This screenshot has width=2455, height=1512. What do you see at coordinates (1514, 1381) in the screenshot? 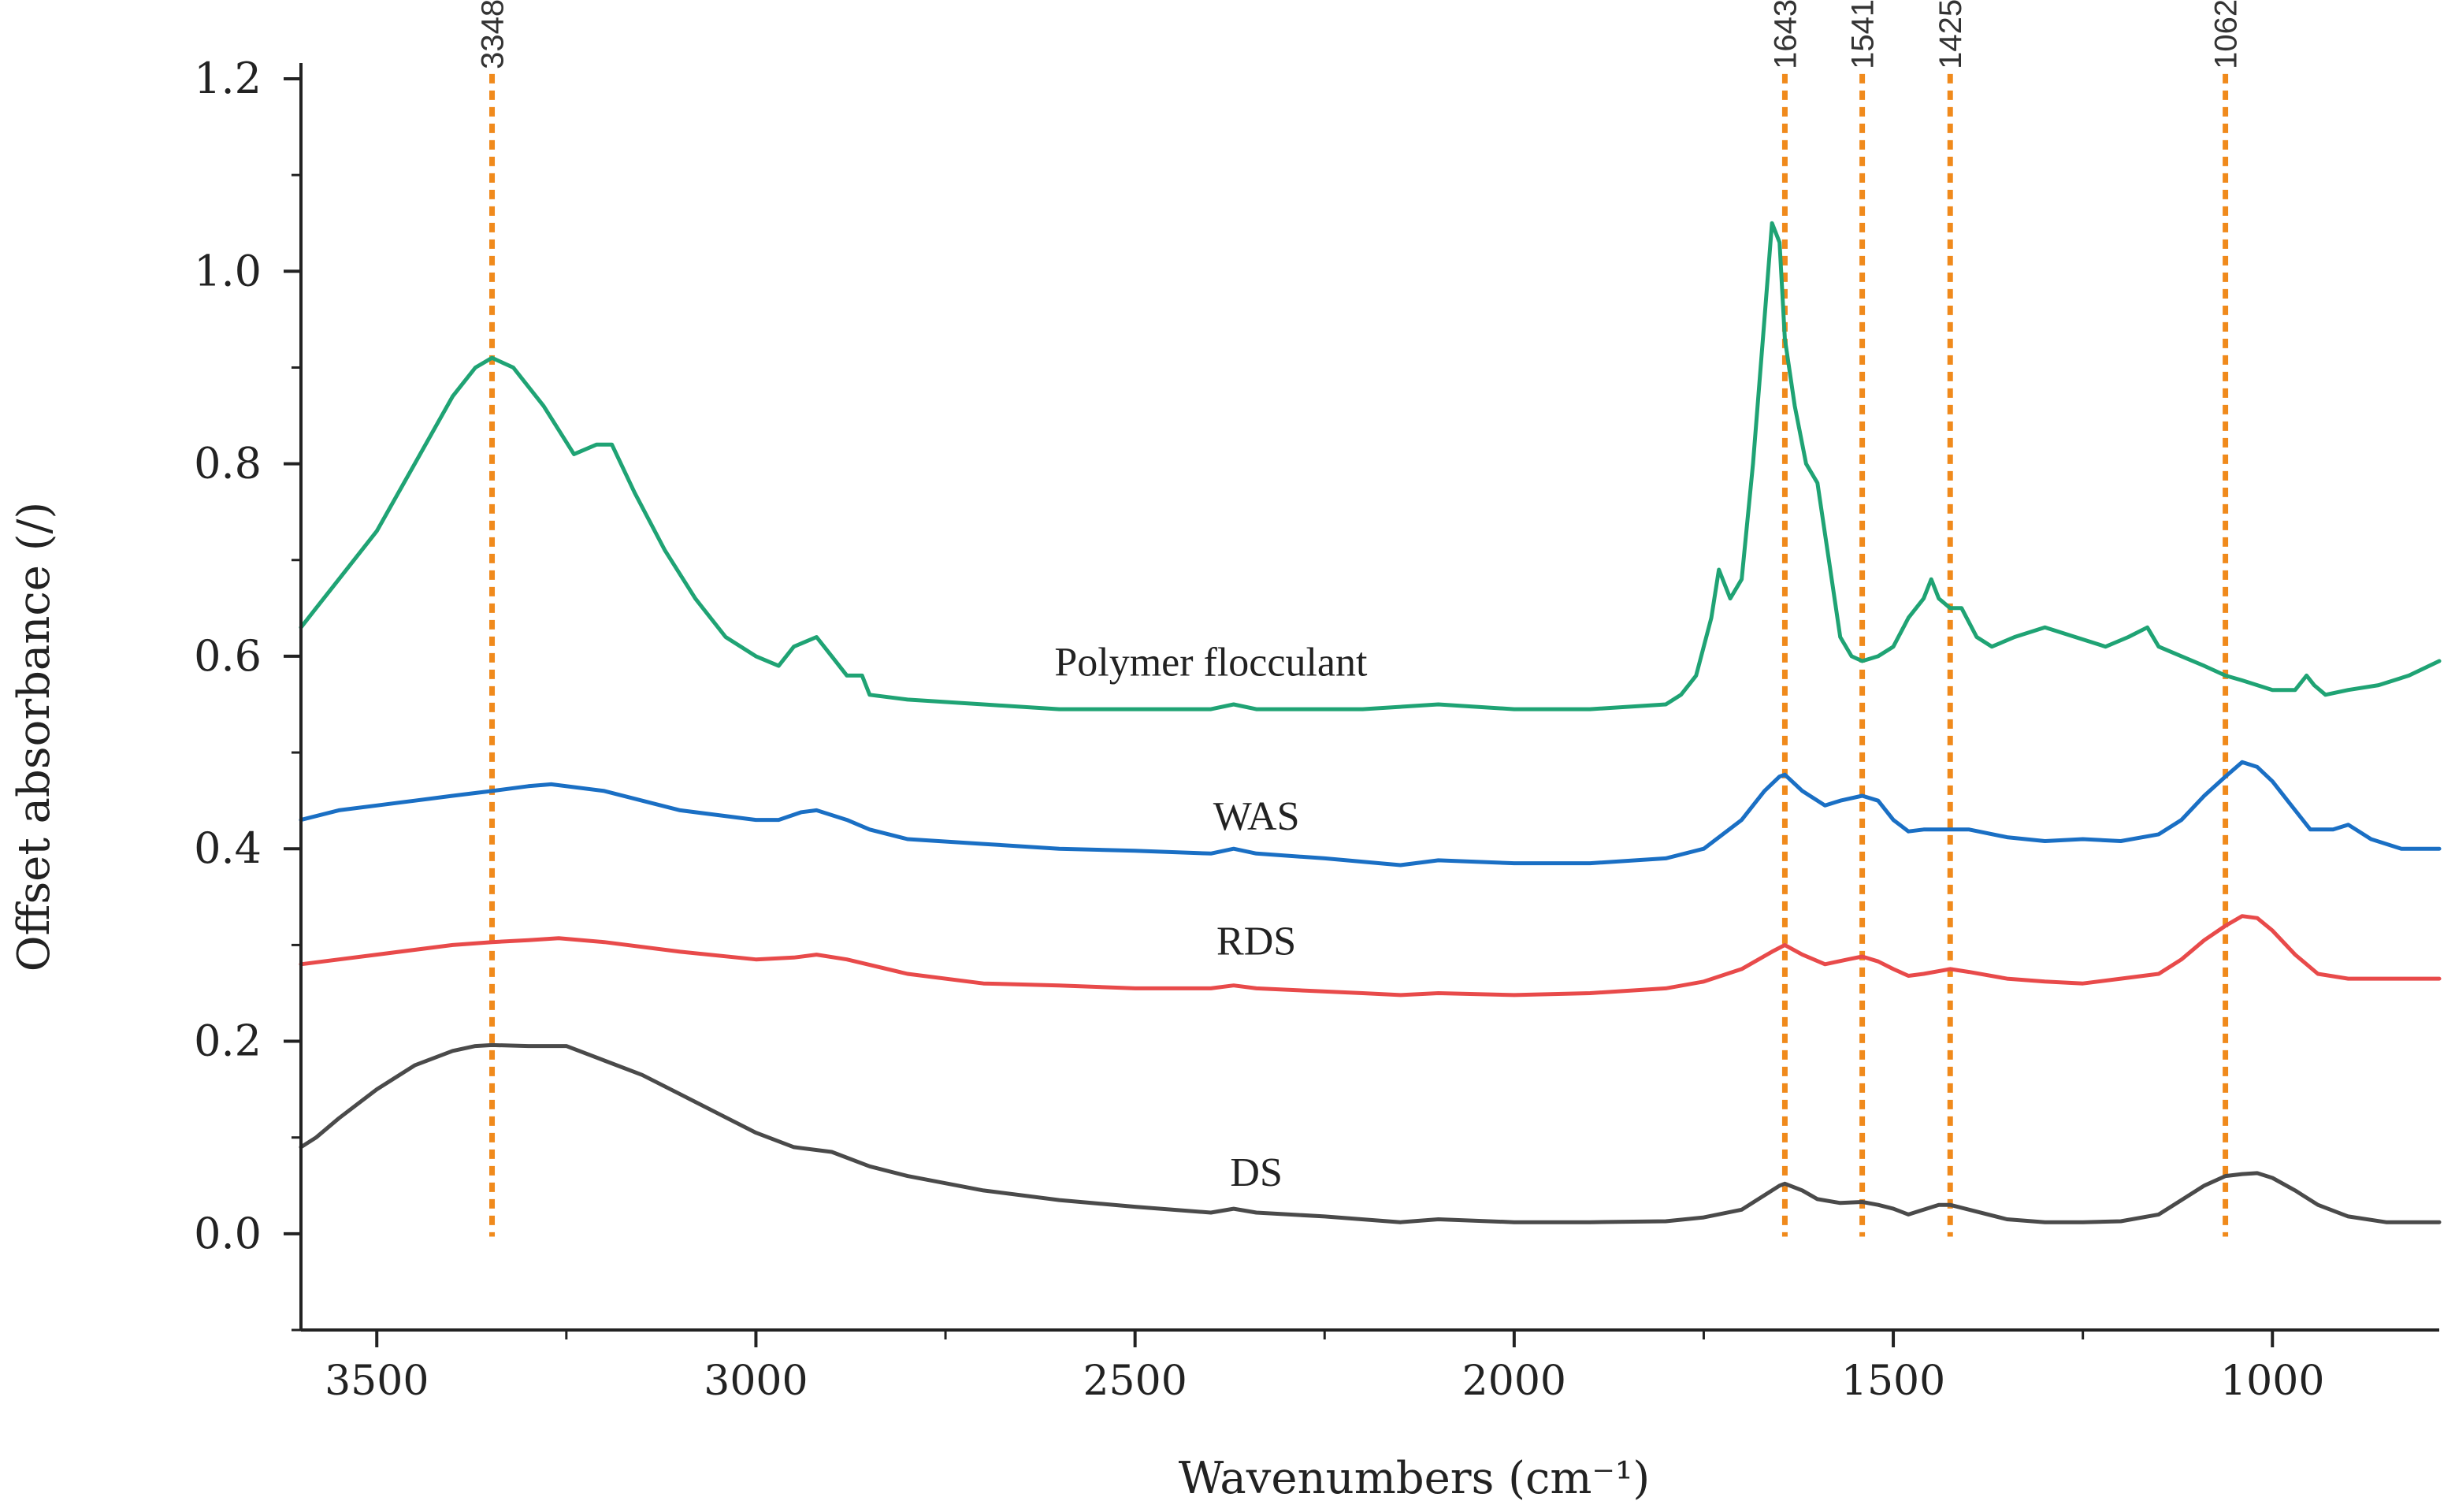
I see `x-tick-label: 2000` at bounding box center [1514, 1381].